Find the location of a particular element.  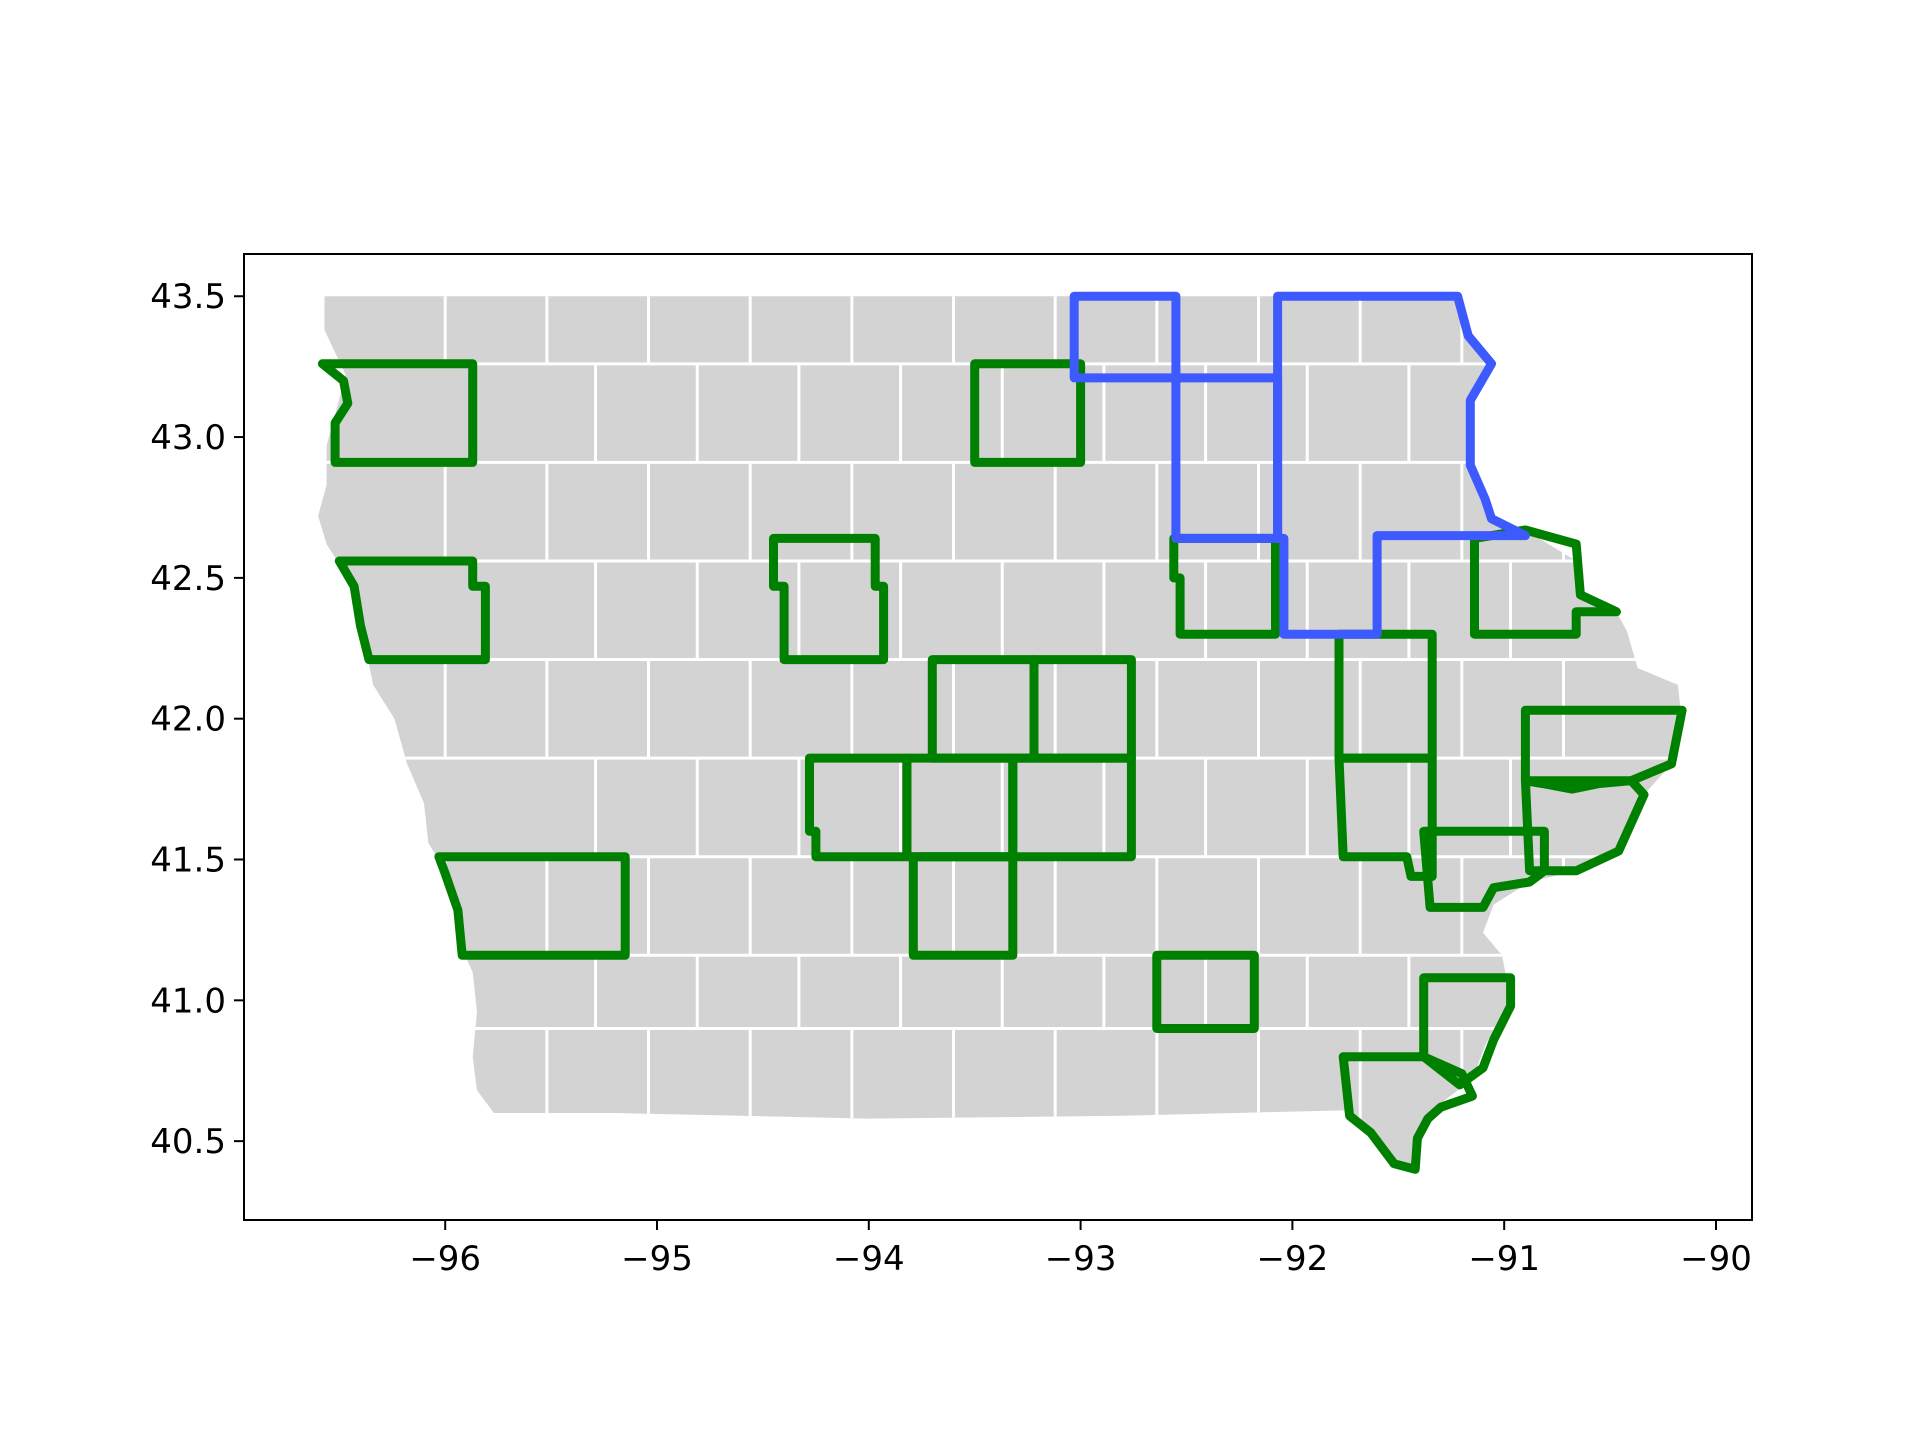

x-tick-label: −90 is located at coordinates (1716, 1259).